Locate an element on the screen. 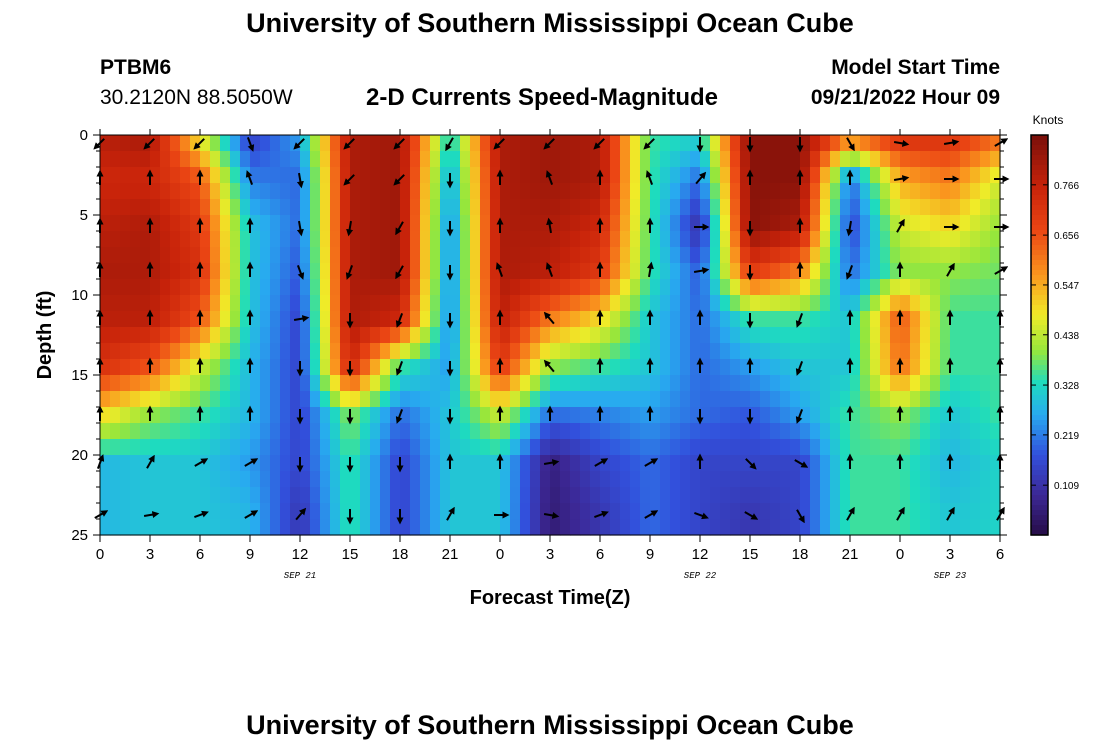 This screenshot has height=750, width=1100. x-tick-label: 6 is located at coordinates (200, 554).